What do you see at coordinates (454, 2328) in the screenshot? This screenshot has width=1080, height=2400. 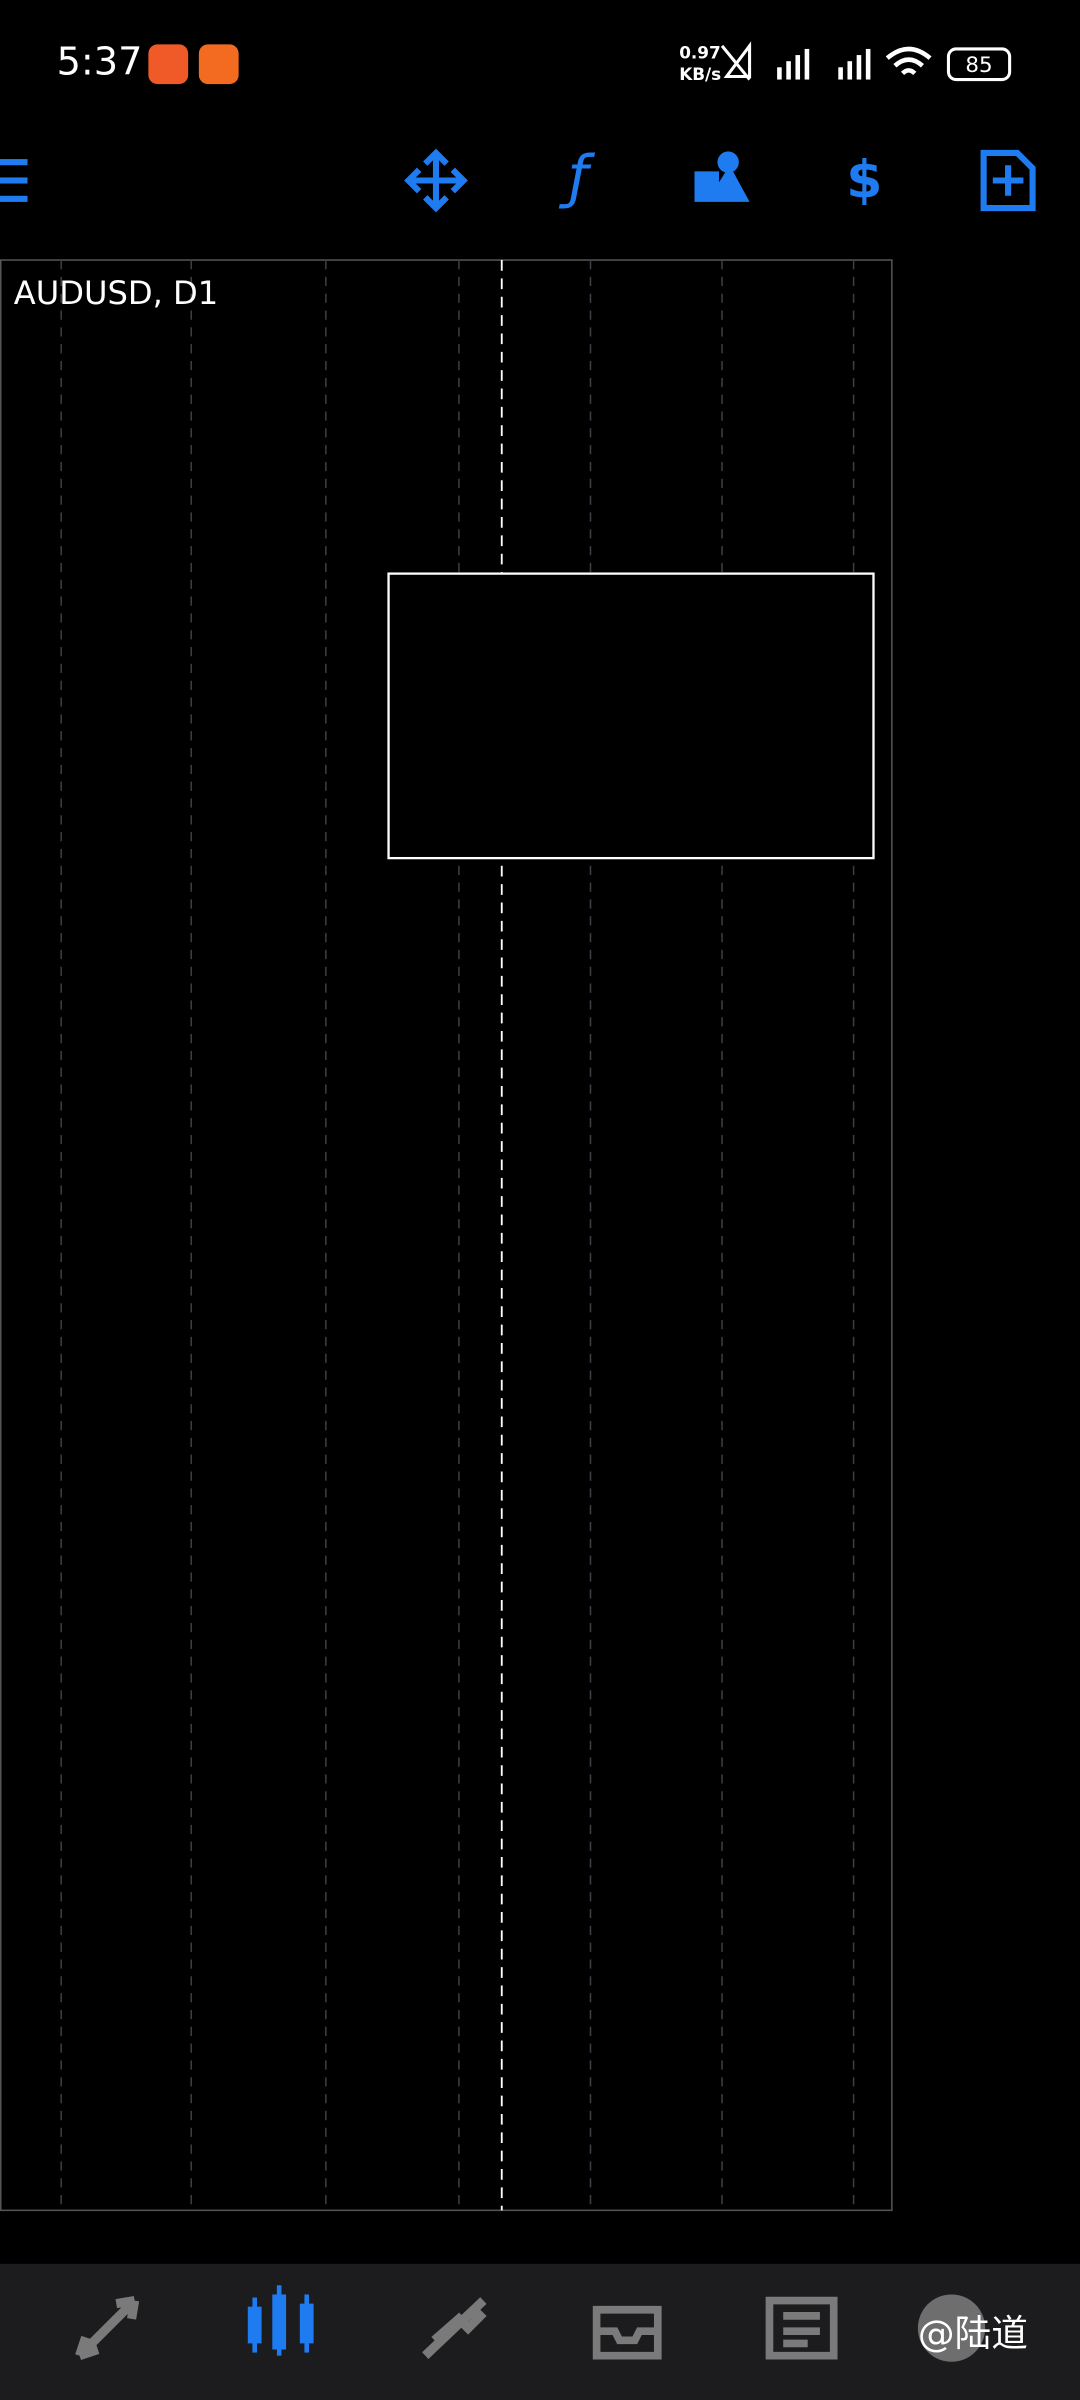 I see `nav-trade` at bounding box center [454, 2328].